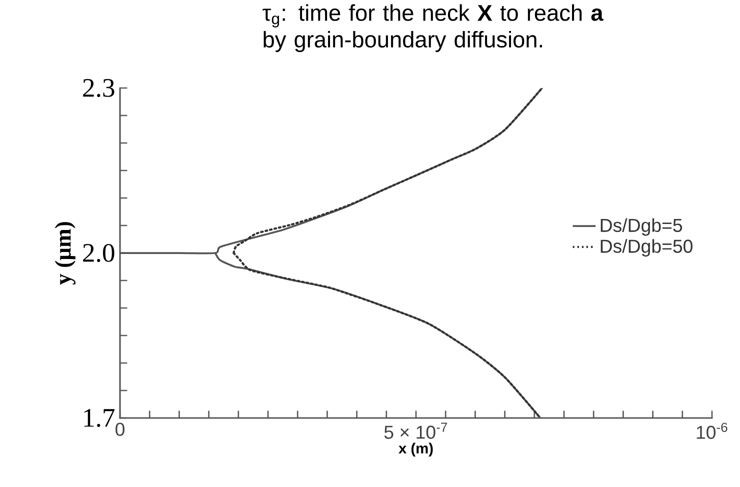 The width and height of the screenshot is (740, 487). I want to click on y-tick-label: 1.7, so click(99, 418).